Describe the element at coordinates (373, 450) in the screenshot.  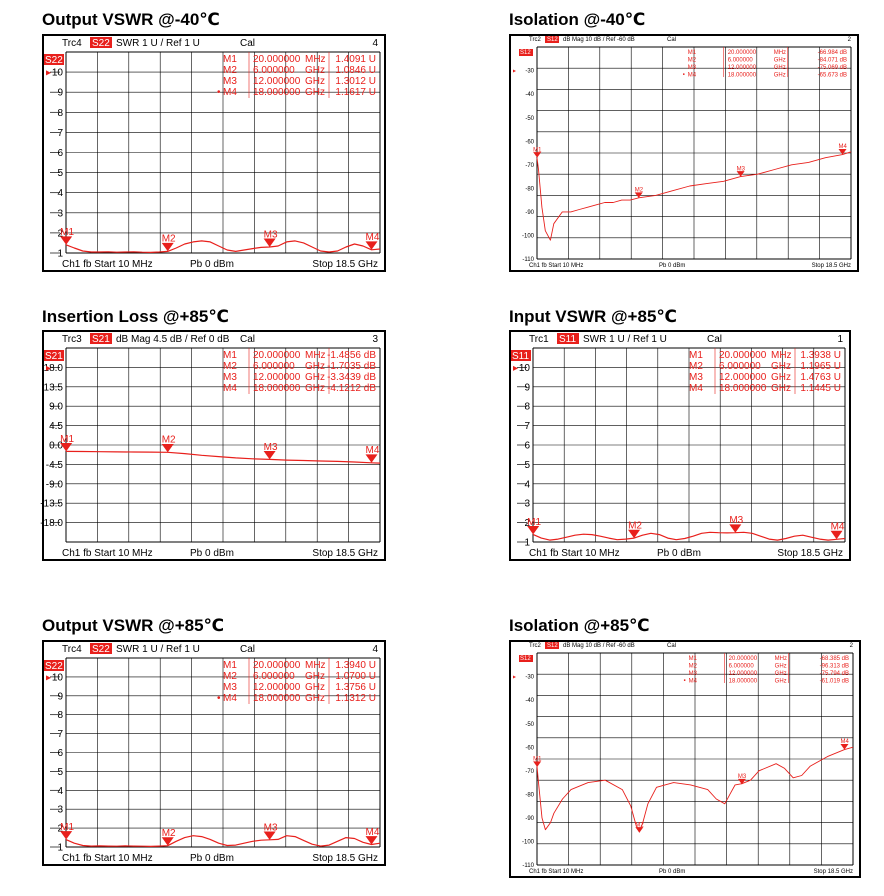
I see `marker-label: M4` at that location.